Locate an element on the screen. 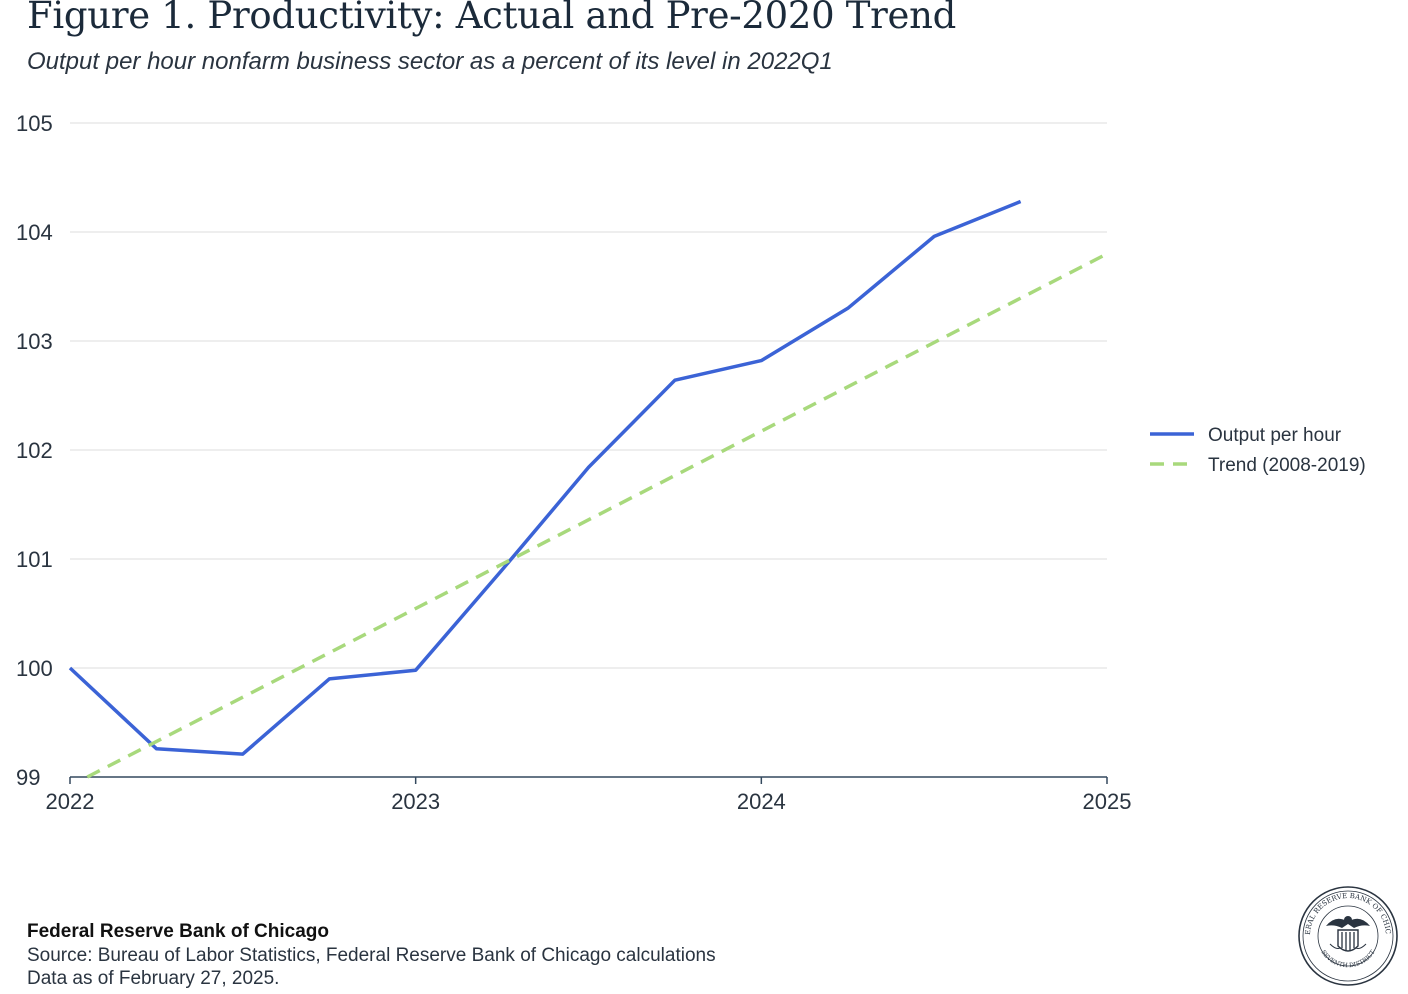 This screenshot has height=994, width=1408. legend-label: Output per hour is located at coordinates (1275, 435).